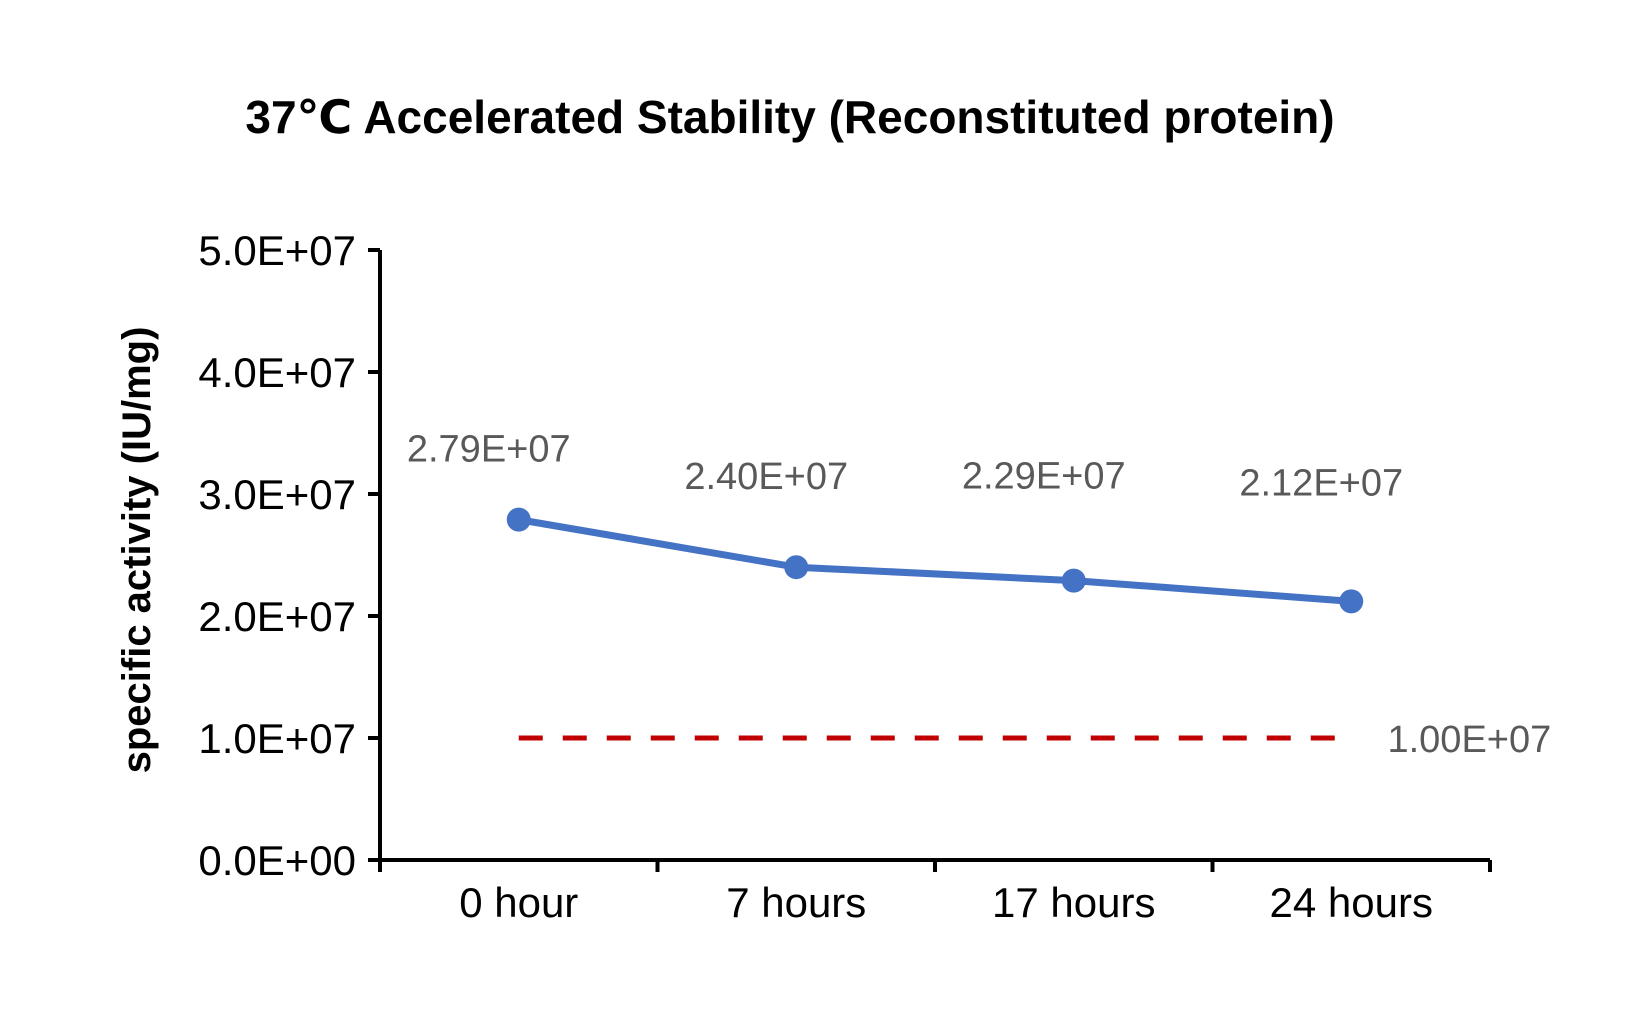 The width and height of the screenshot is (1641, 1023). Describe the element at coordinates (277, 738) in the screenshot. I see `y-tick-label: 1.0E+07` at that location.